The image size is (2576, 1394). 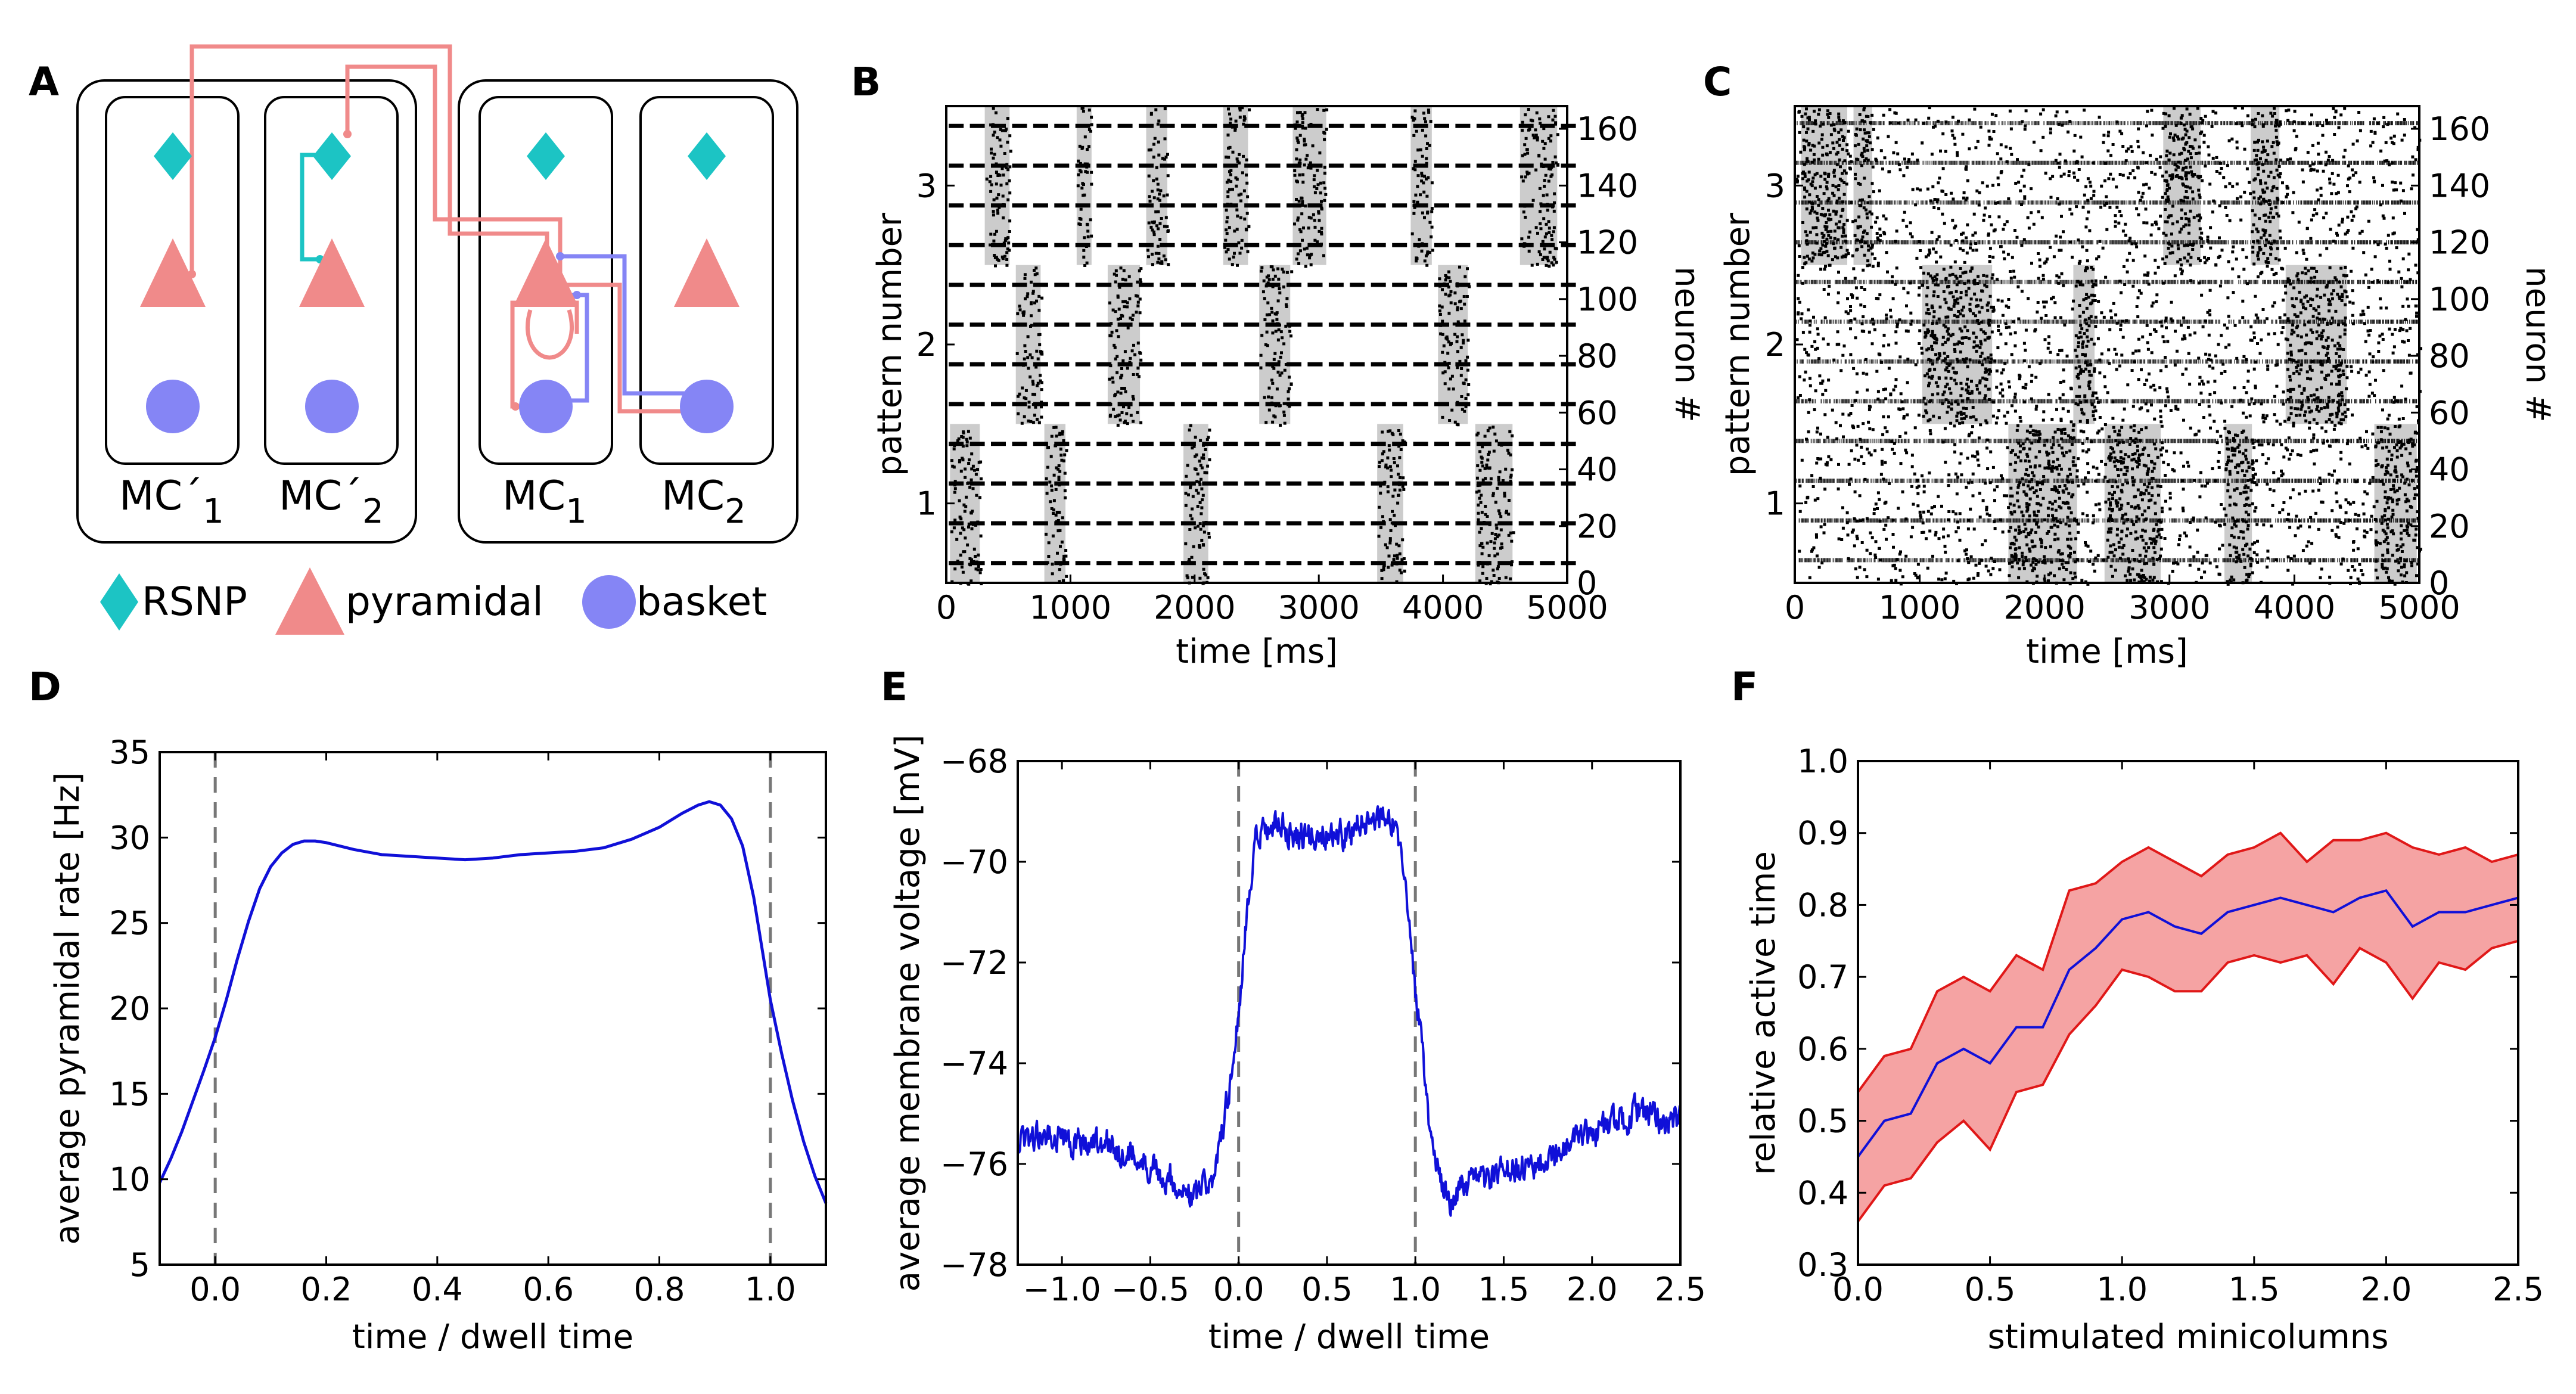 I want to click on x-tick-label: 0.6, so click(x=548, y=1289).